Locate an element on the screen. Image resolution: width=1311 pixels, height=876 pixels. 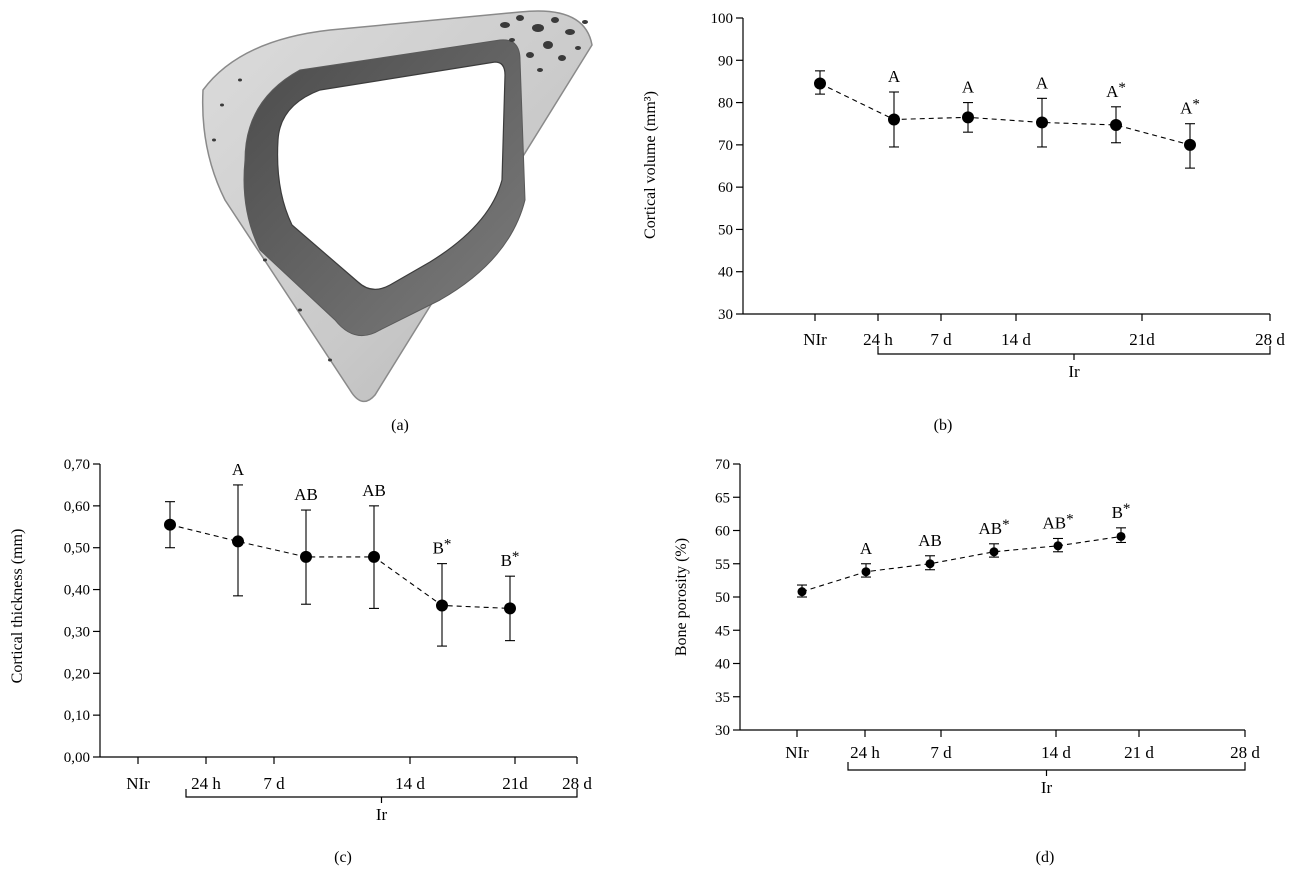
y-tick-label: 55 is located at coordinates (722, 565).